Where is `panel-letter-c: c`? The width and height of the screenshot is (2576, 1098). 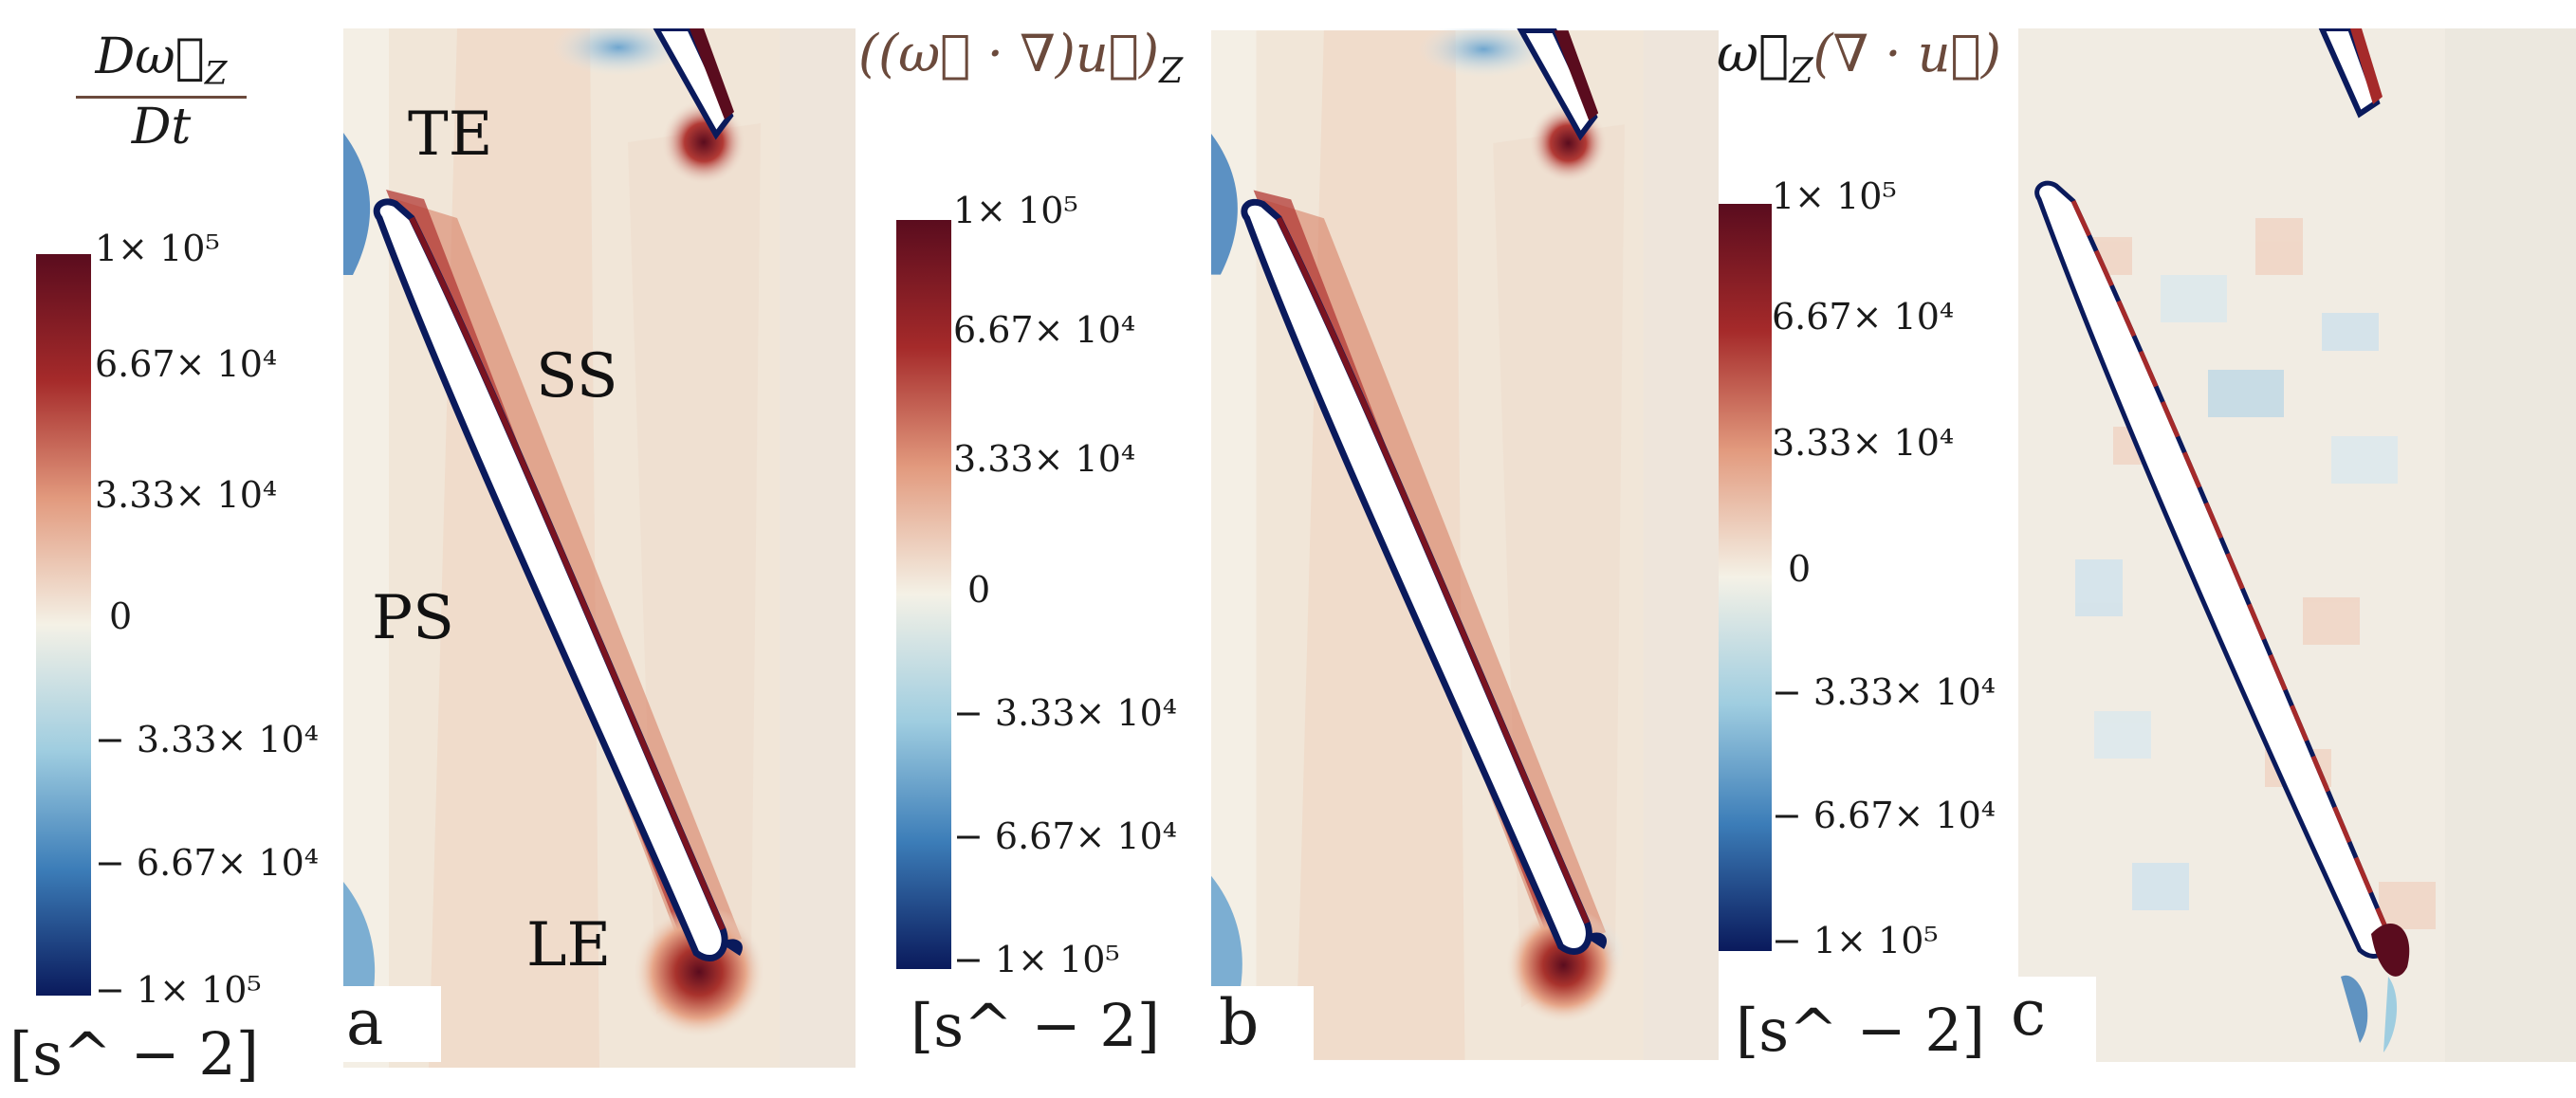
panel-letter-c: c is located at coordinates (2048, 1019).